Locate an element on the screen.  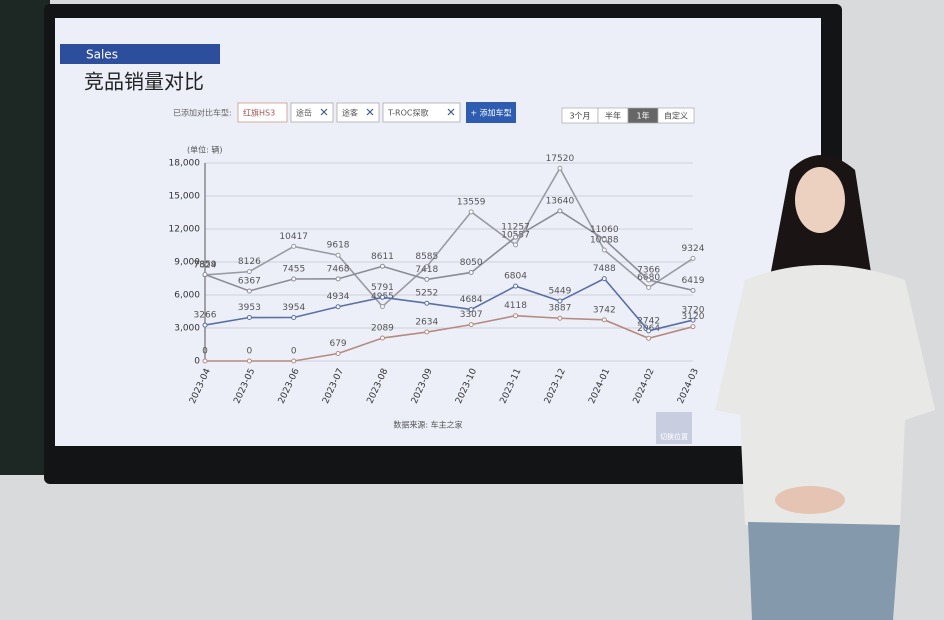
y-tick-label: 3,000 is located at coordinates (187, 329).